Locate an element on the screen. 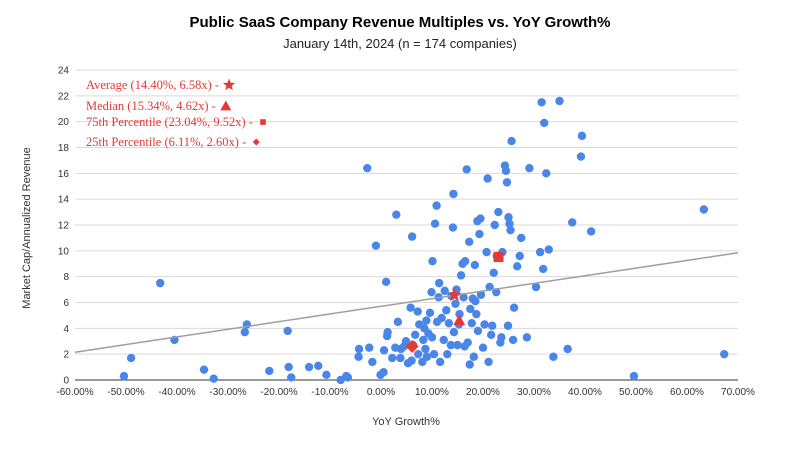  triangle-icon is located at coordinates (226, 105).